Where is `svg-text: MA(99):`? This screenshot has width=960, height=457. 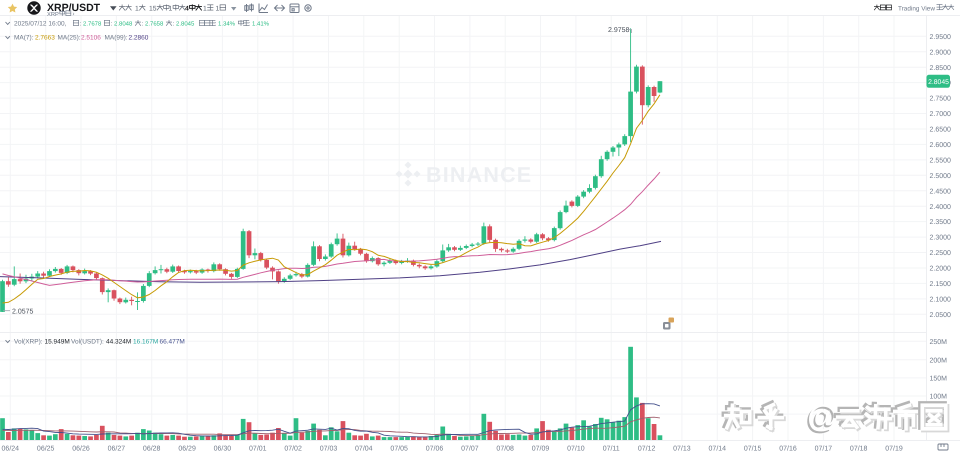 svg-text: MA(99): is located at coordinates (116, 38).